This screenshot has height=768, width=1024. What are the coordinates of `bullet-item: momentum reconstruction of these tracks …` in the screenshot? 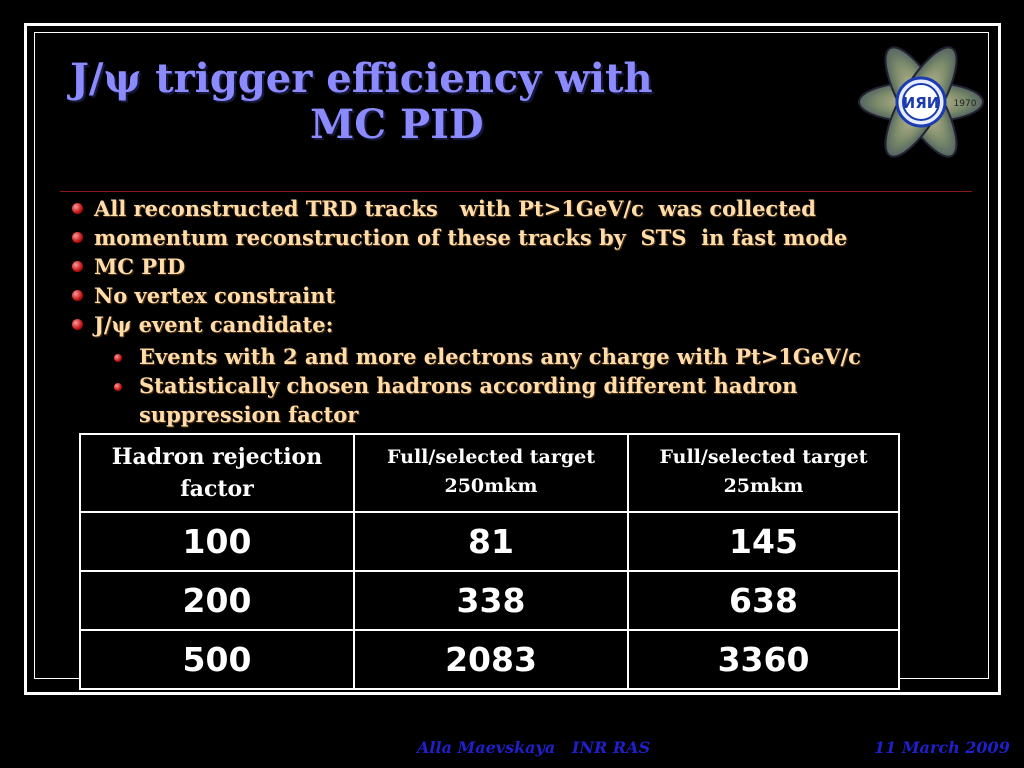 It's located at (530, 237).